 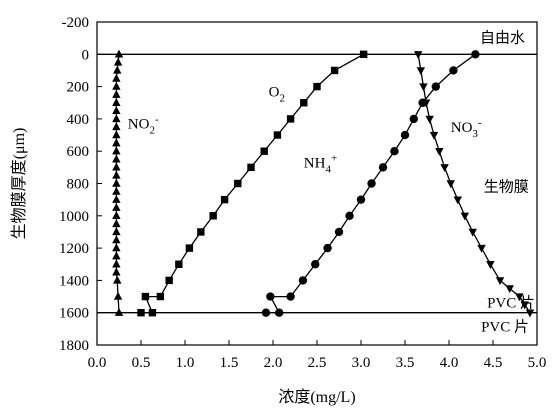 What do you see at coordinates (328, 169) in the screenshot?
I see `series-label-sub: 4` at bounding box center [328, 169].